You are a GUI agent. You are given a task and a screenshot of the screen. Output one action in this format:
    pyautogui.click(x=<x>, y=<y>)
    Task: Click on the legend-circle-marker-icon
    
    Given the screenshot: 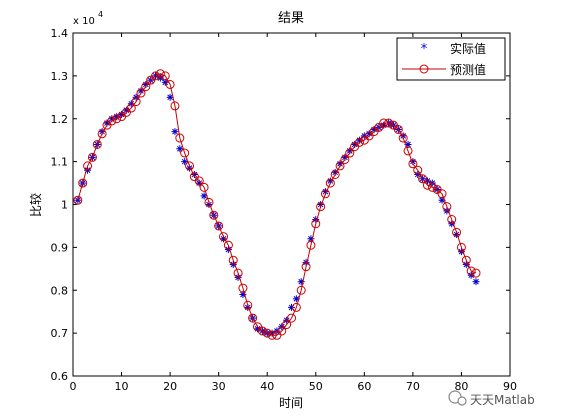 What is the action you would take?
    pyautogui.click(x=424, y=69)
    